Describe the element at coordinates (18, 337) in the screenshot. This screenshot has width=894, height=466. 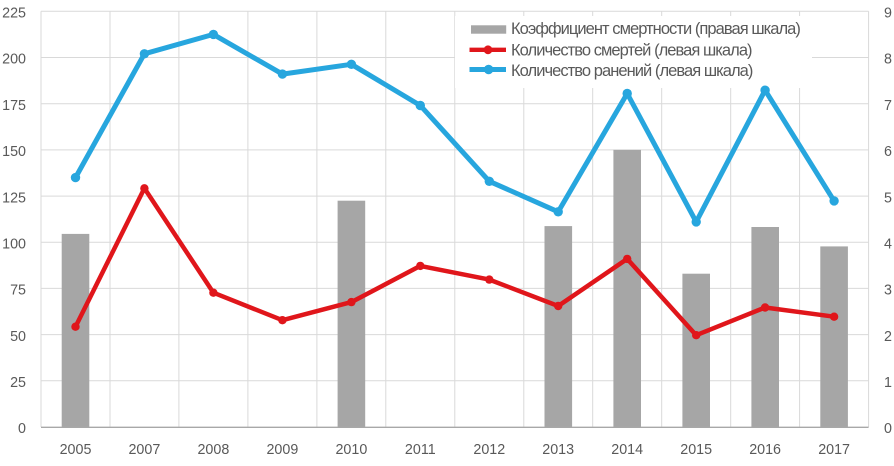
I see `svg-text: 50` at that location.